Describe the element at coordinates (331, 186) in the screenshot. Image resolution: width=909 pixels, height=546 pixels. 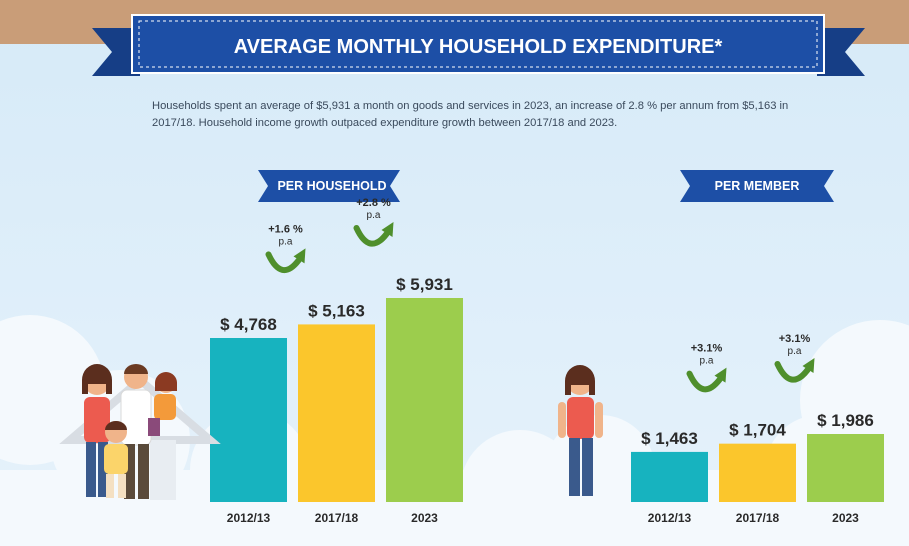
I see `ribbon-label-per-household: PER HOUSEHOLD` at that location.